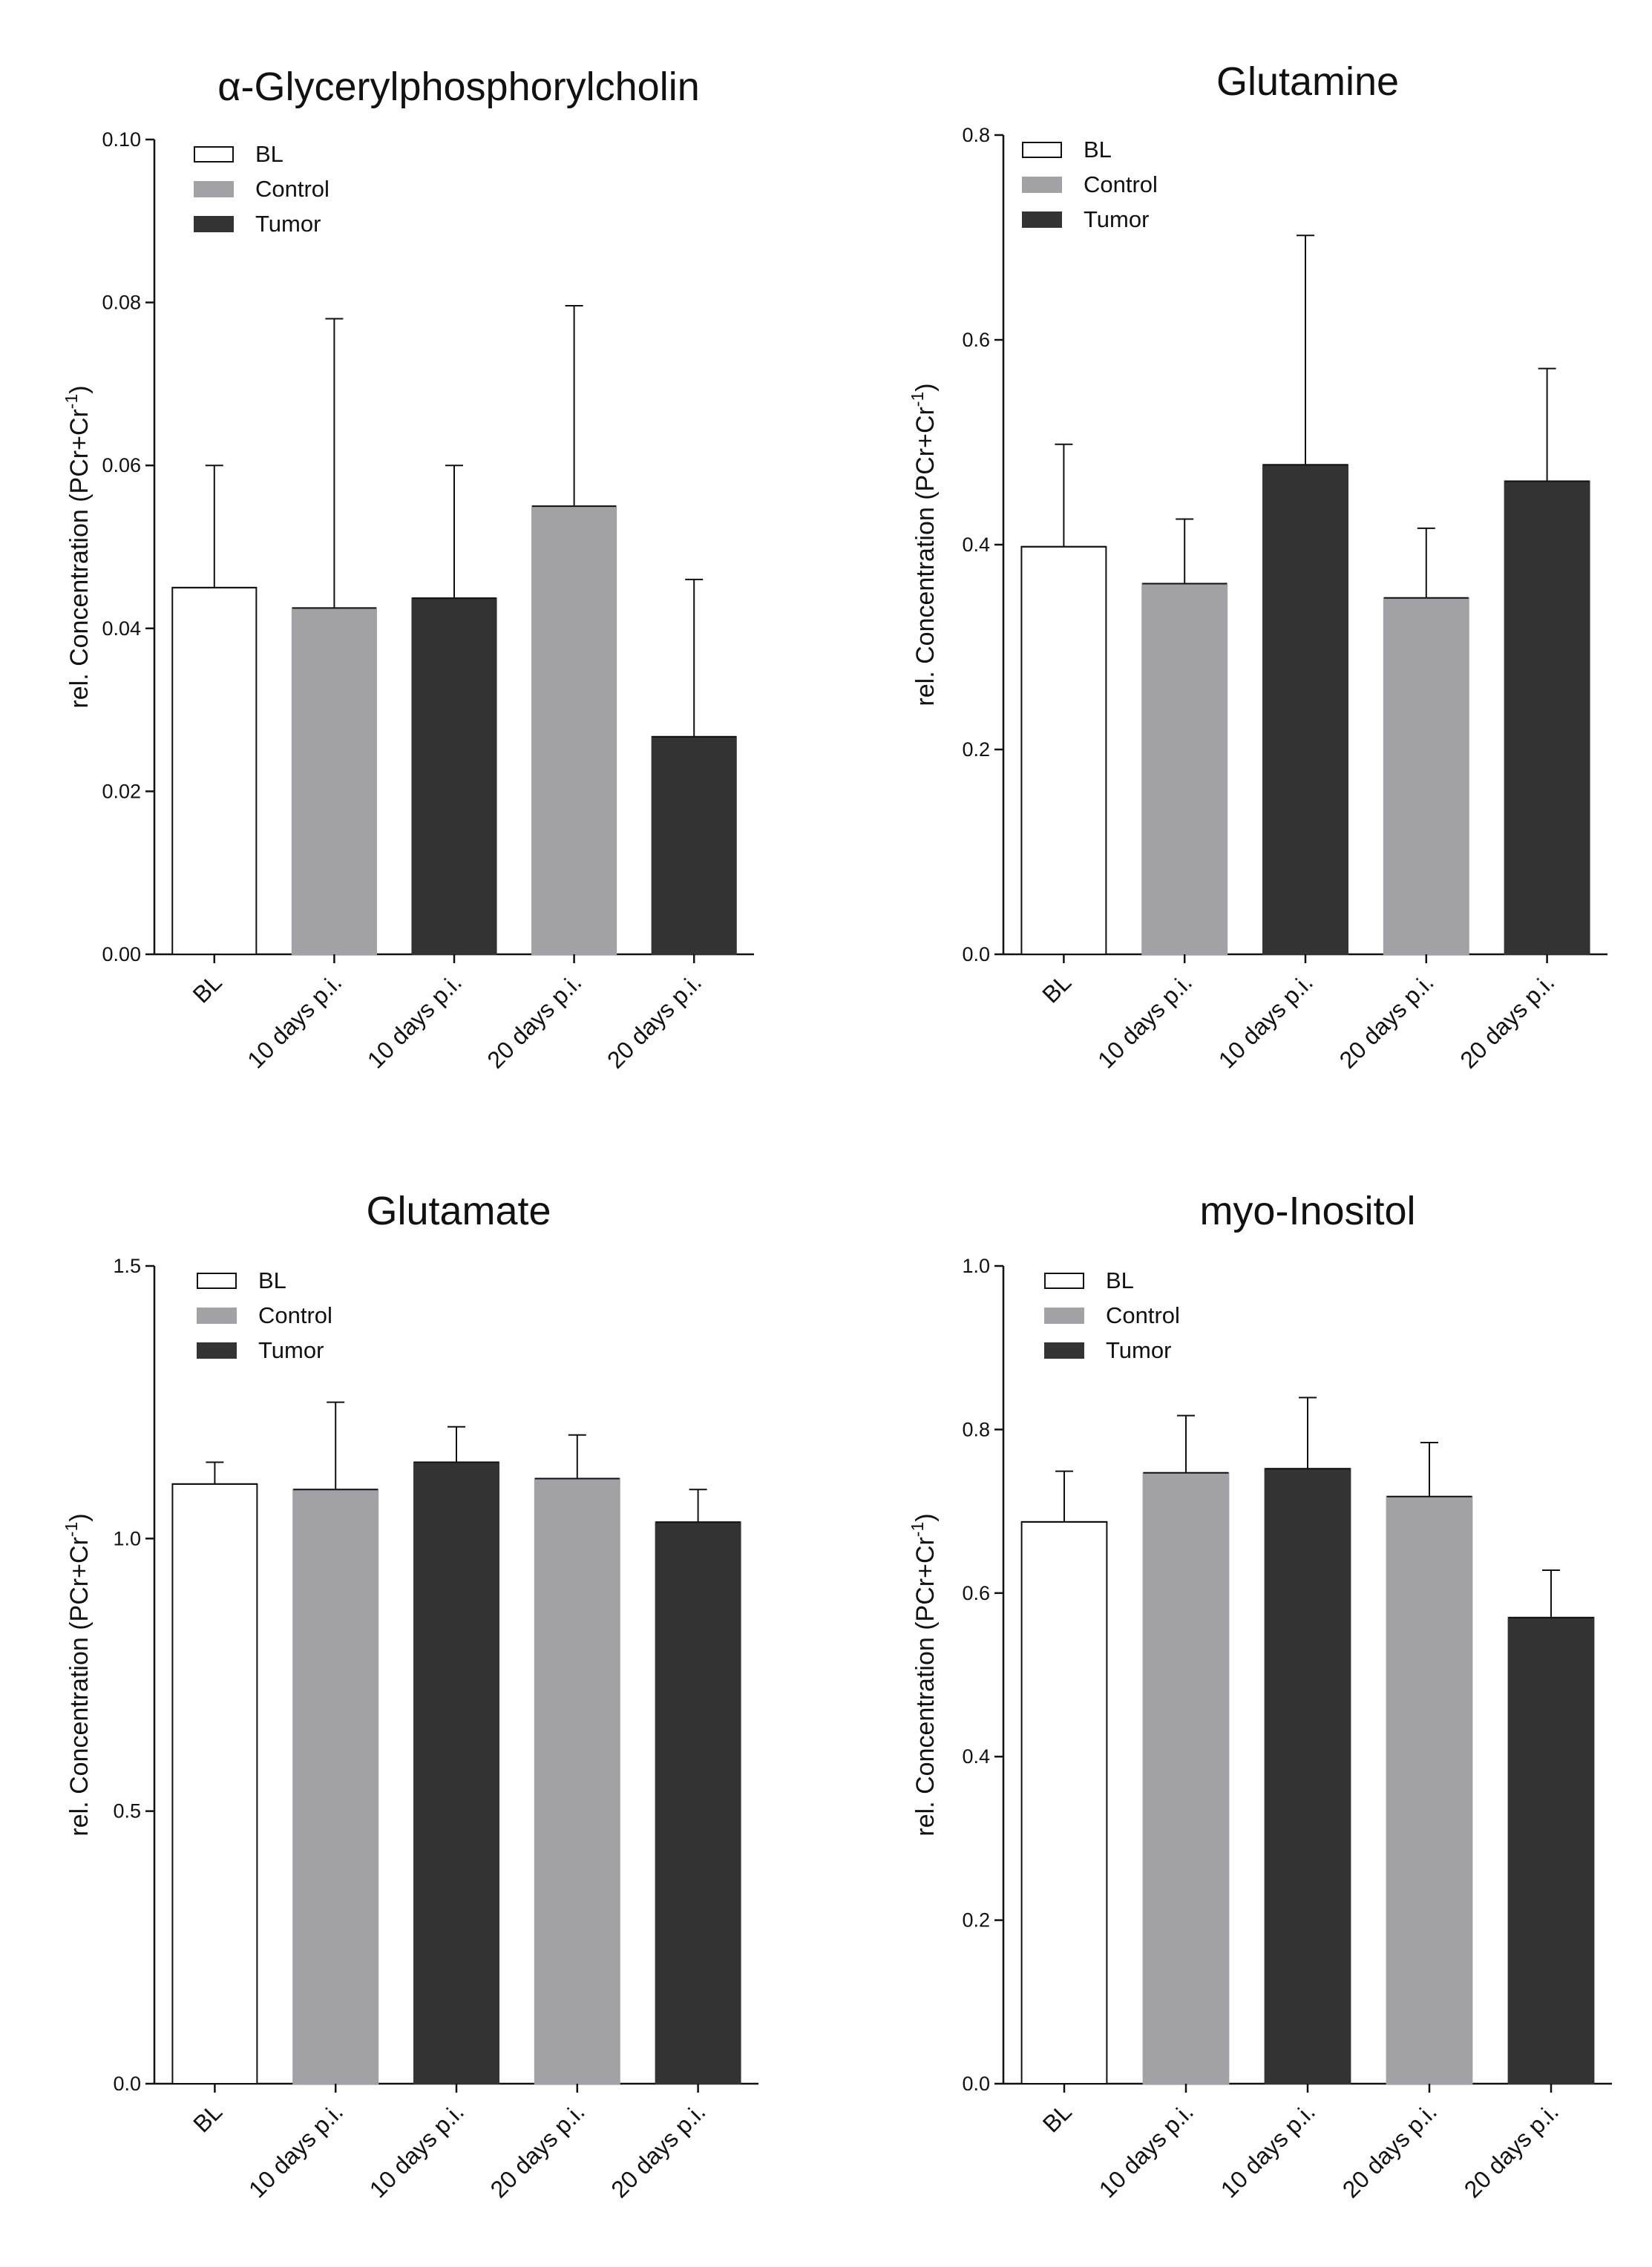 This screenshot has height=2267, width=1652. Describe the element at coordinates (121, 628) in the screenshot. I see `y-tick-label: 0.04` at that location.